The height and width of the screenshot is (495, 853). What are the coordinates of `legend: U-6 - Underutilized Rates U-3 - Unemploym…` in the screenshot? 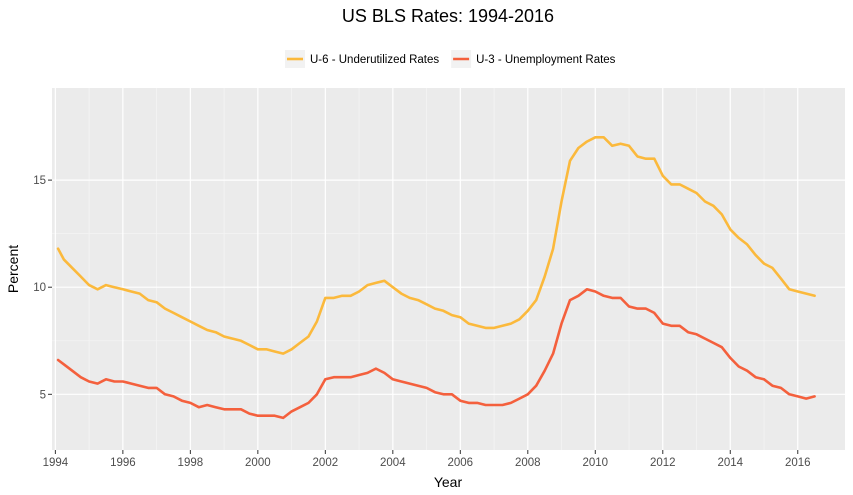 It's located at (450, 59).